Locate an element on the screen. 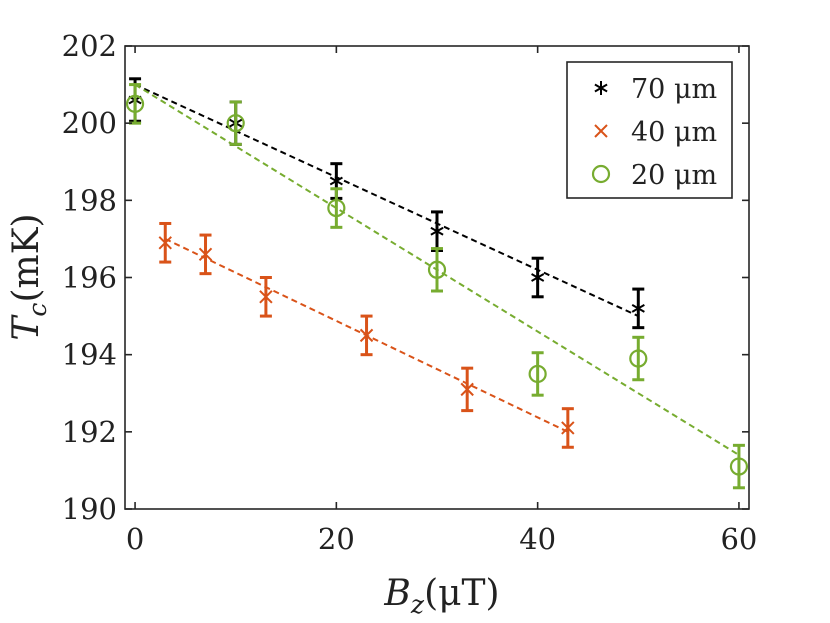 The image size is (830, 623). y-tick-label: 200 is located at coordinates (89, 123).